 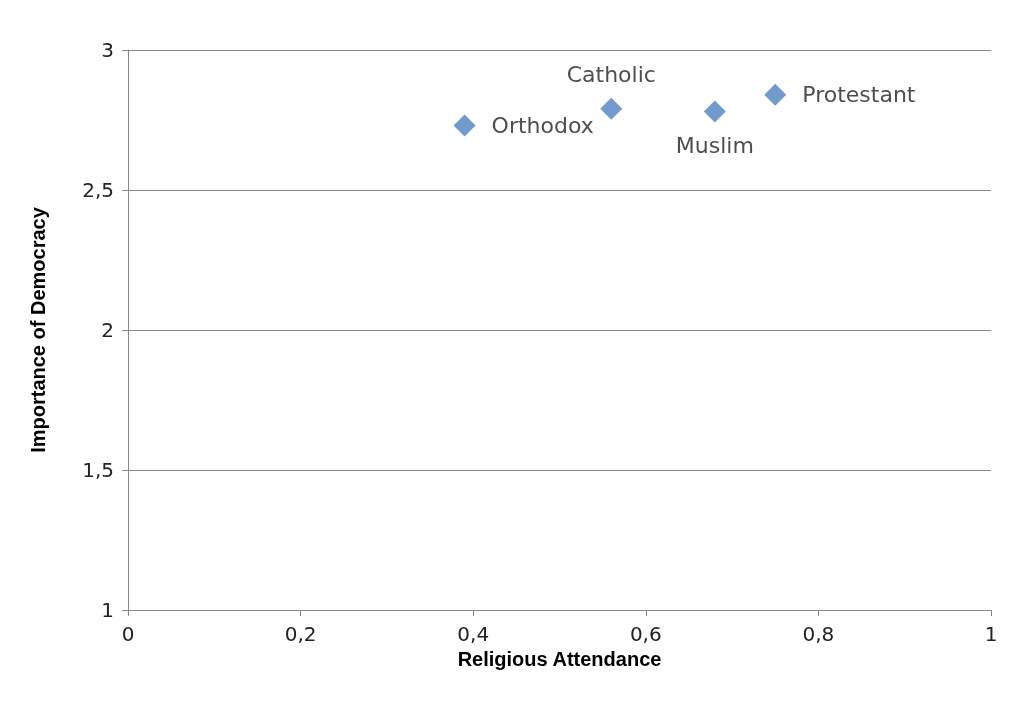 I want to click on y-axis-title: Importance of Democracy, so click(x=38, y=329).